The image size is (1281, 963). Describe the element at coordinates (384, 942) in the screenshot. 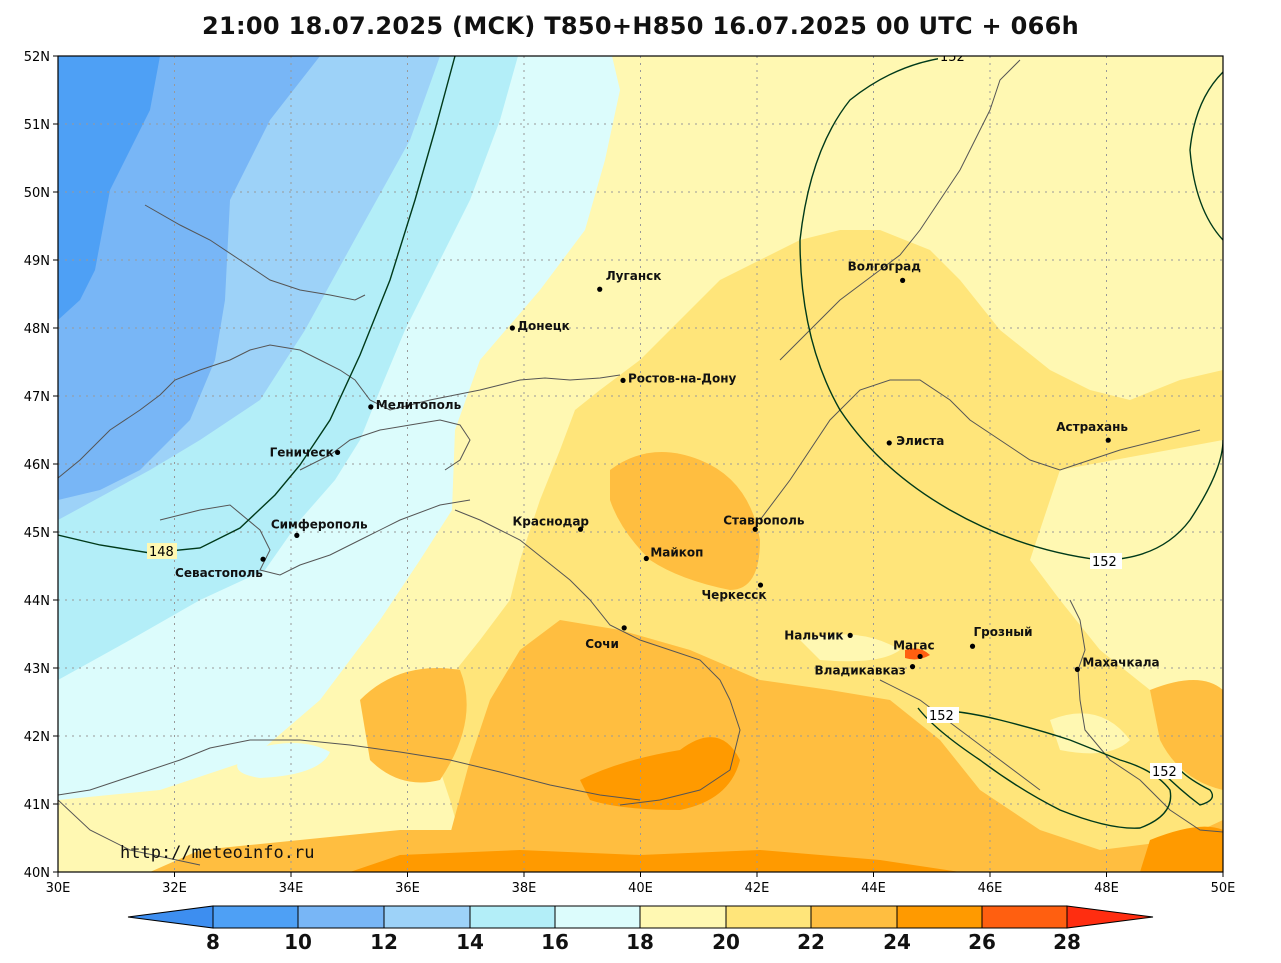

I see `colorbar-tick-label: 12` at that location.